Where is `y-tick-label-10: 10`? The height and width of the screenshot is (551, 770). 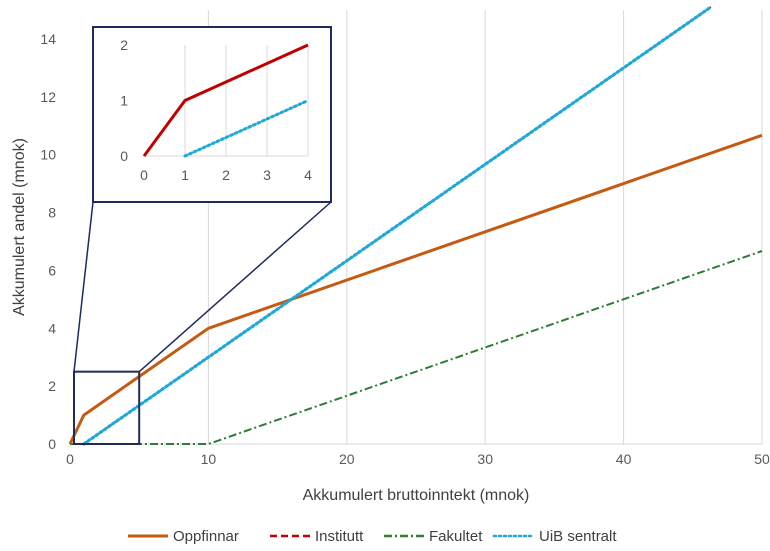
y-tick-label-10: 10 is located at coordinates (48, 155).